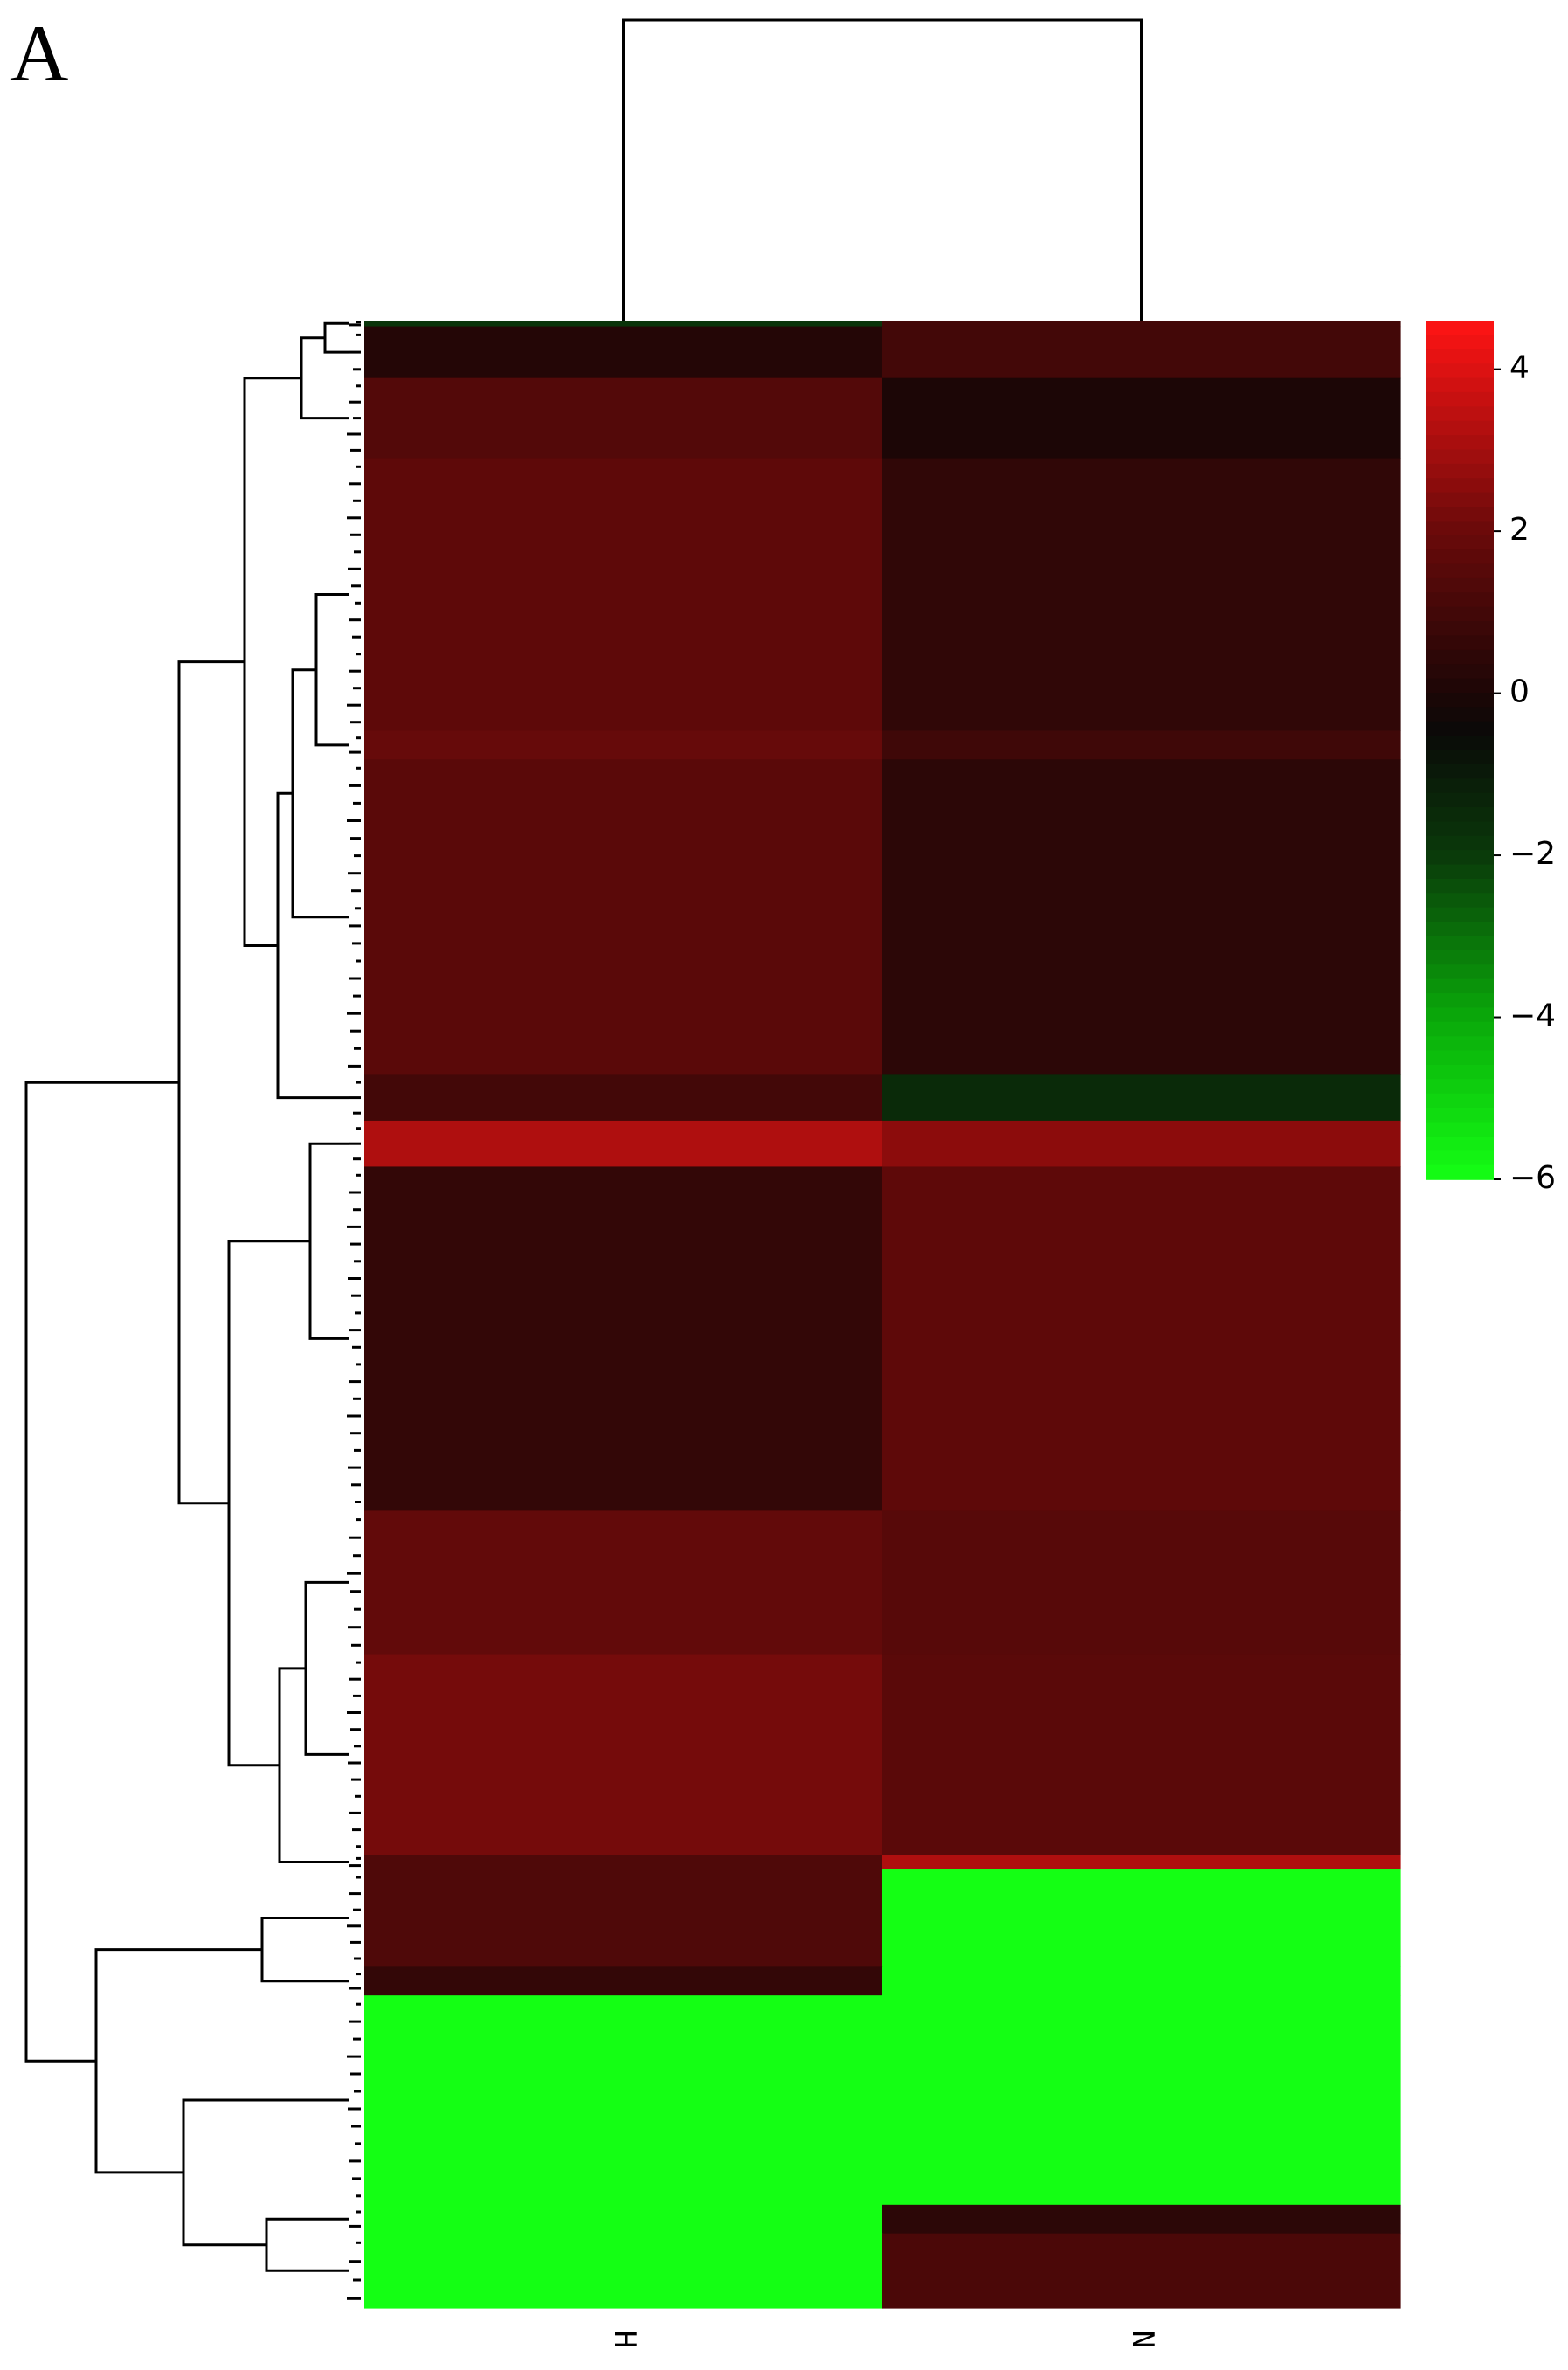 Image resolution: width=1568 pixels, height=2370 pixels. I want to click on column-dendrogram, so click(882, 170).